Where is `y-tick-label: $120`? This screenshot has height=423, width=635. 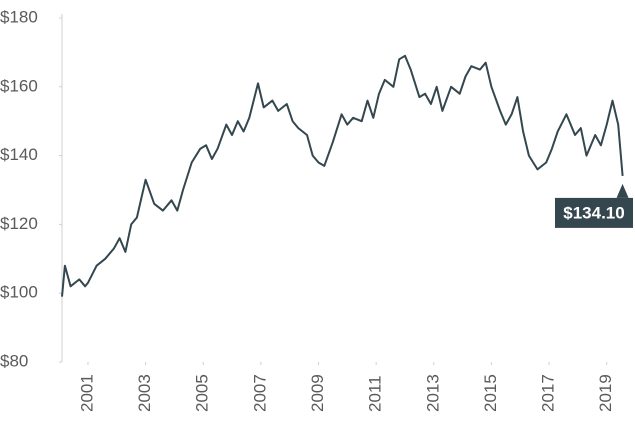 y-tick-label: $120 is located at coordinates (19, 223).